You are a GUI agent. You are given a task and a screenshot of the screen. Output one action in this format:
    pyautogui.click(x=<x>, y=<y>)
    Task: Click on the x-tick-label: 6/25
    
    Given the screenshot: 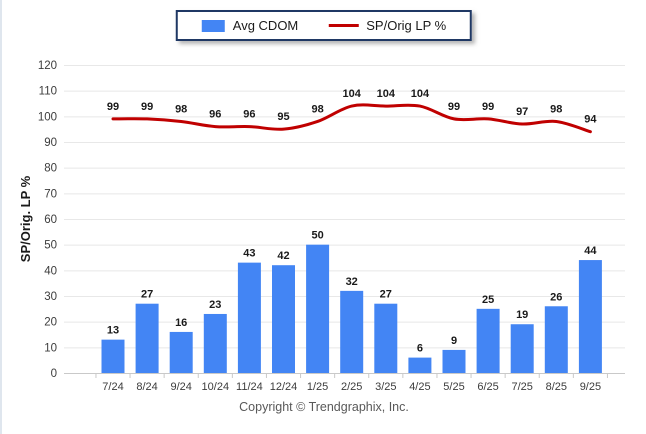 What is the action you would take?
    pyautogui.click(x=487, y=387)
    